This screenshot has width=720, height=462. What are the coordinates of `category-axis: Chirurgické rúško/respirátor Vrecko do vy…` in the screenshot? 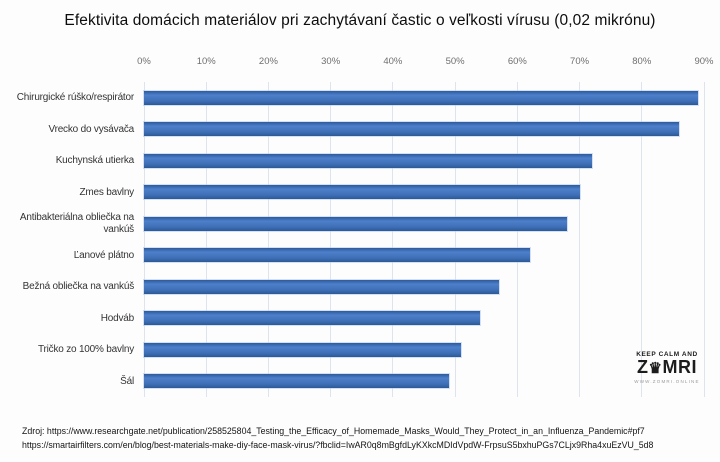 It's located at (69, 239).